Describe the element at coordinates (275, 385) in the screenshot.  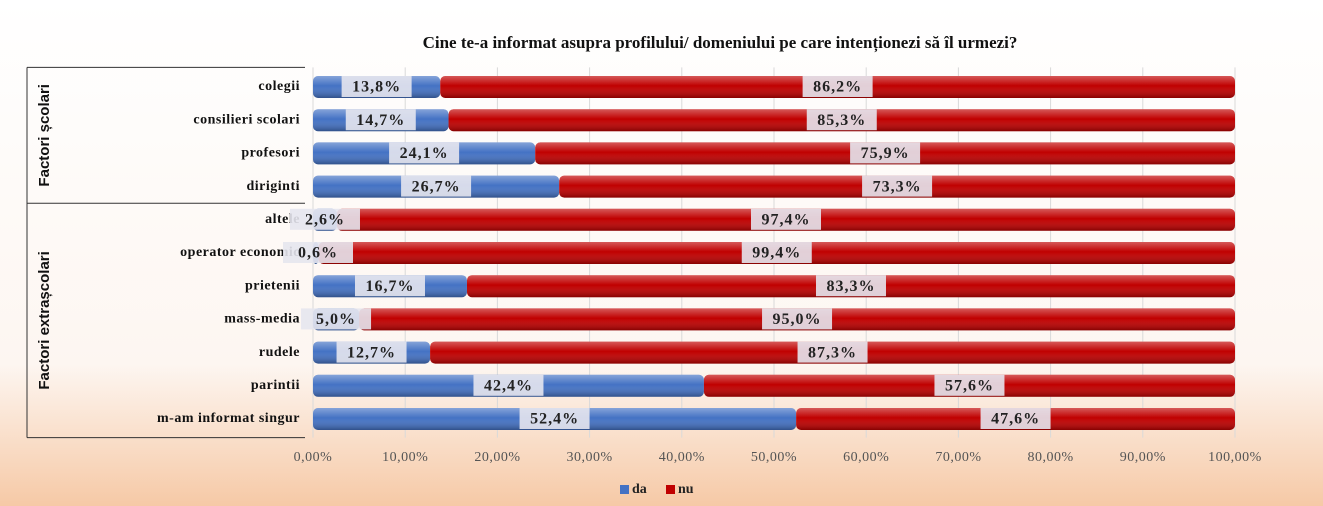
I see `category-label: parintii` at that location.